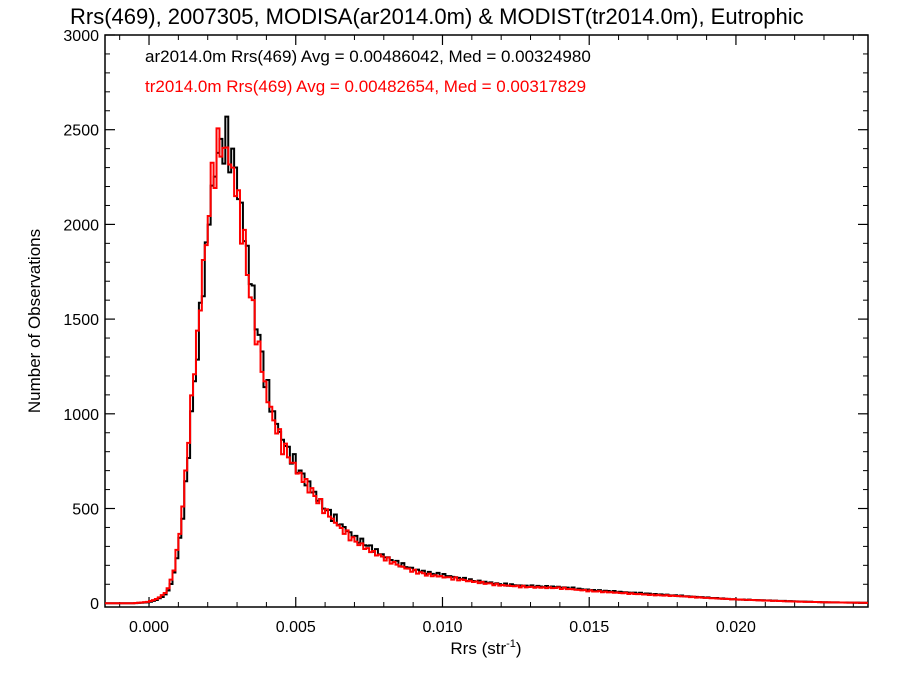 Image resolution: width=900 pixels, height=675 pixels. Describe the element at coordinates (81, 131) in the screenshot. I see `y-tick-label: 2500` at that location.